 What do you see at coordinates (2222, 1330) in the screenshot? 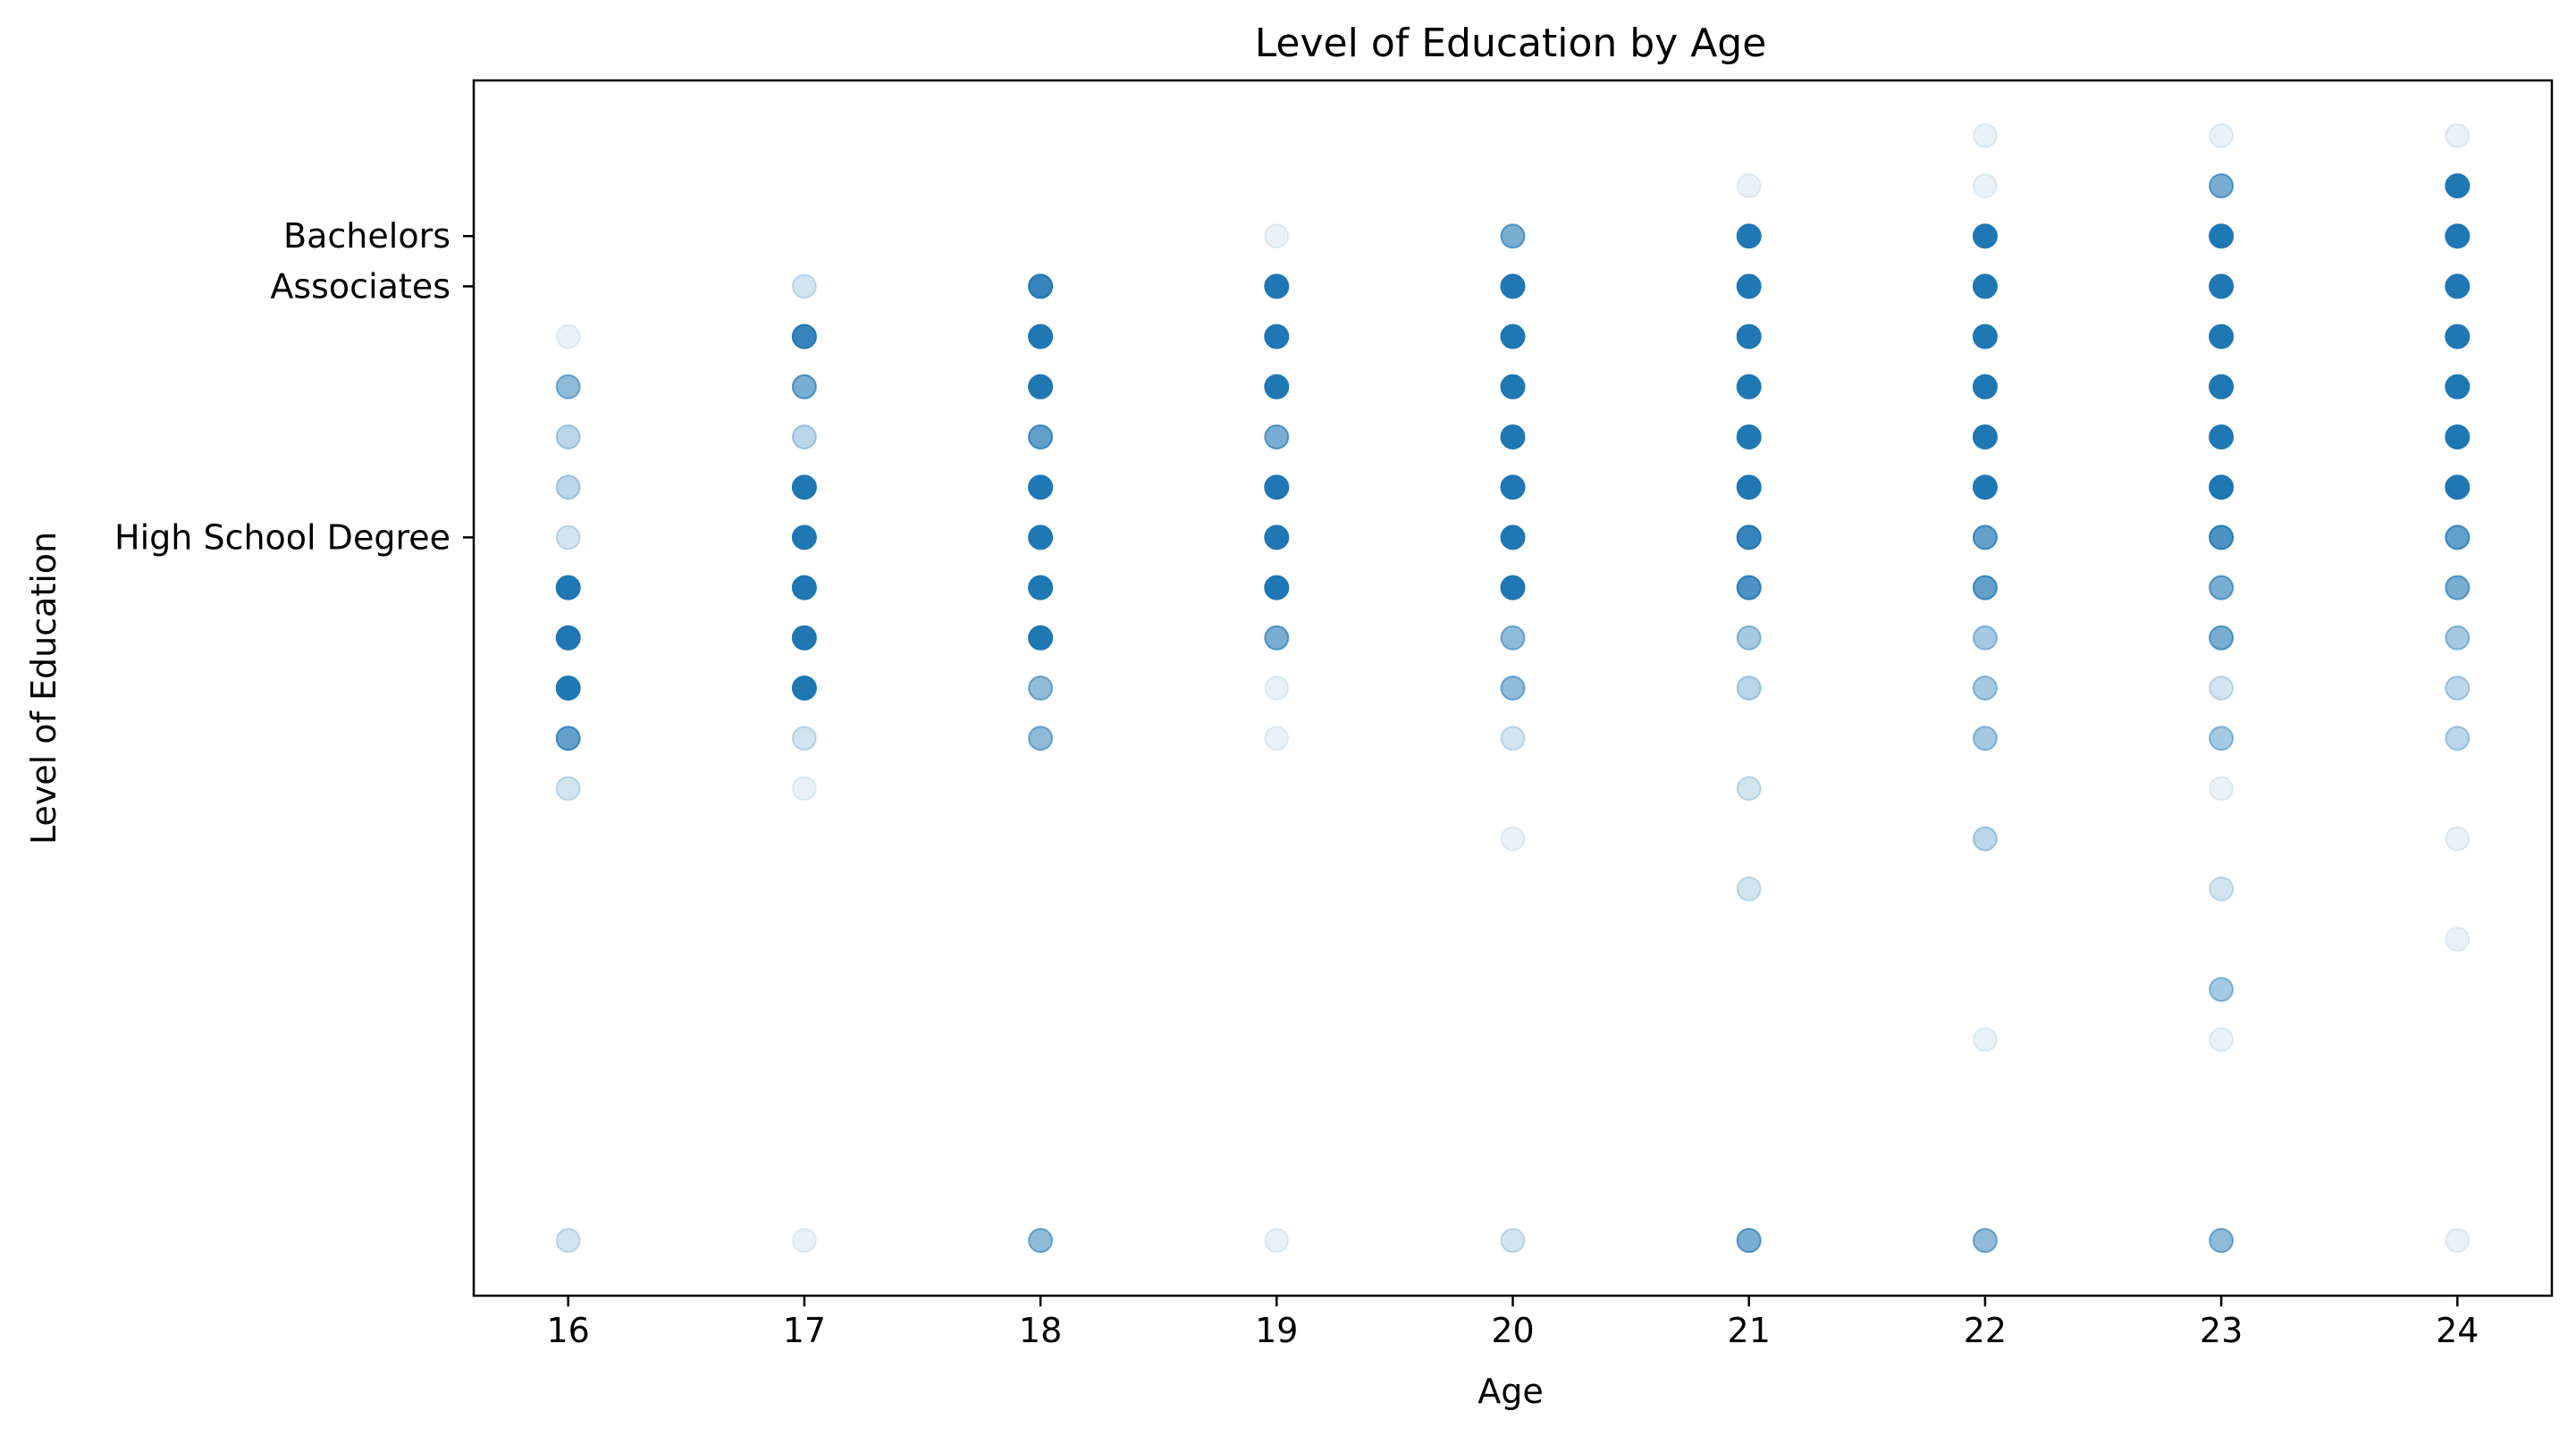
I see `x-tick-label: 23` at bounding box center [2222, 1330].